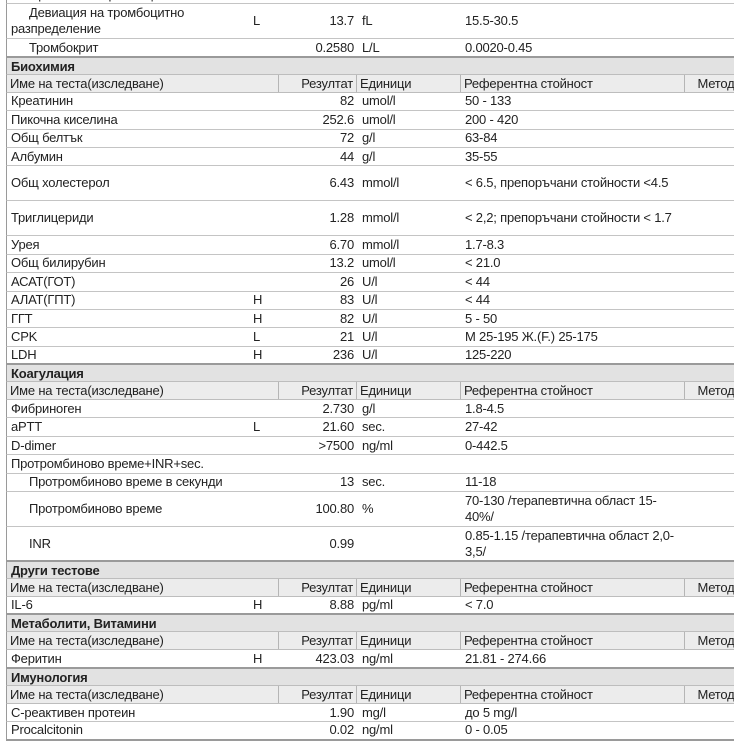  Describe the element at coordinates (346, 281) in the screenshot. I see `result-value: 26` at that location.